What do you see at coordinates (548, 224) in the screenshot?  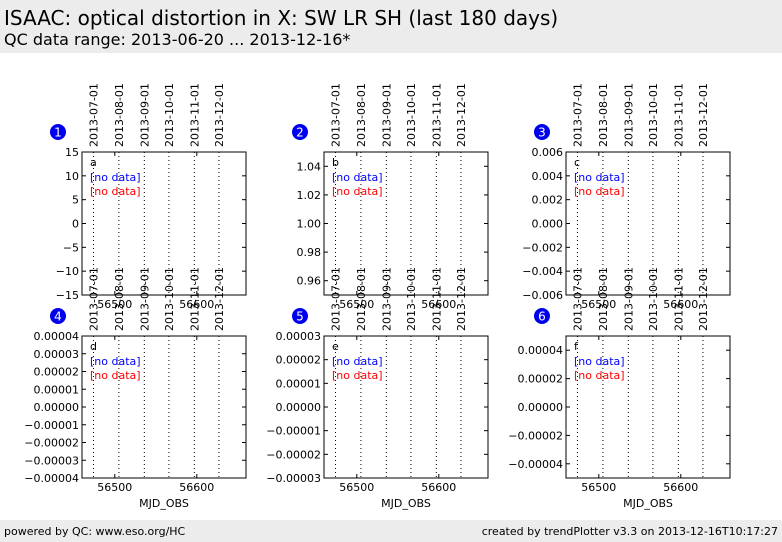 I see `y-tick-label: 0.000` at bounding box center [548, 224].